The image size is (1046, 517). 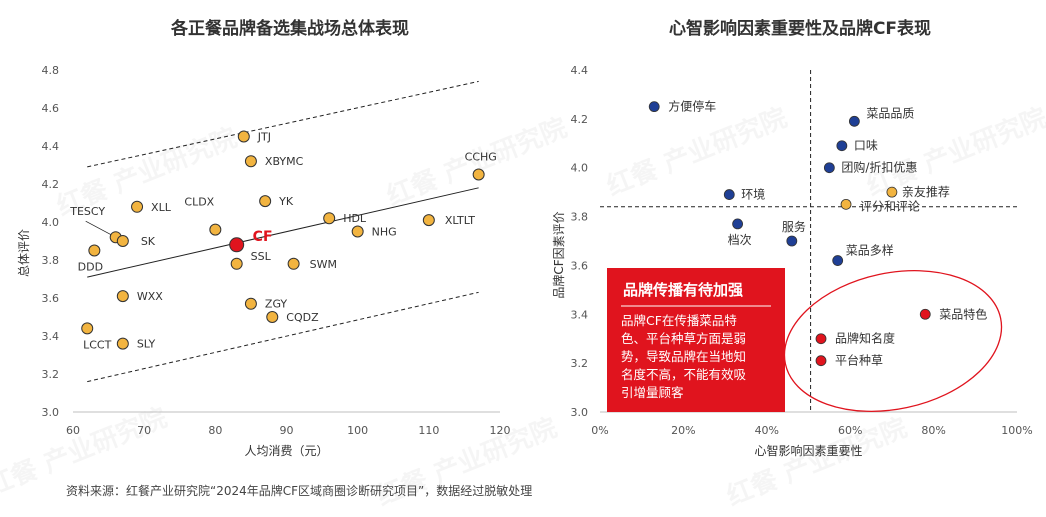 I want to click on left-x-tick-label: 120, so click(x=500, y=430).